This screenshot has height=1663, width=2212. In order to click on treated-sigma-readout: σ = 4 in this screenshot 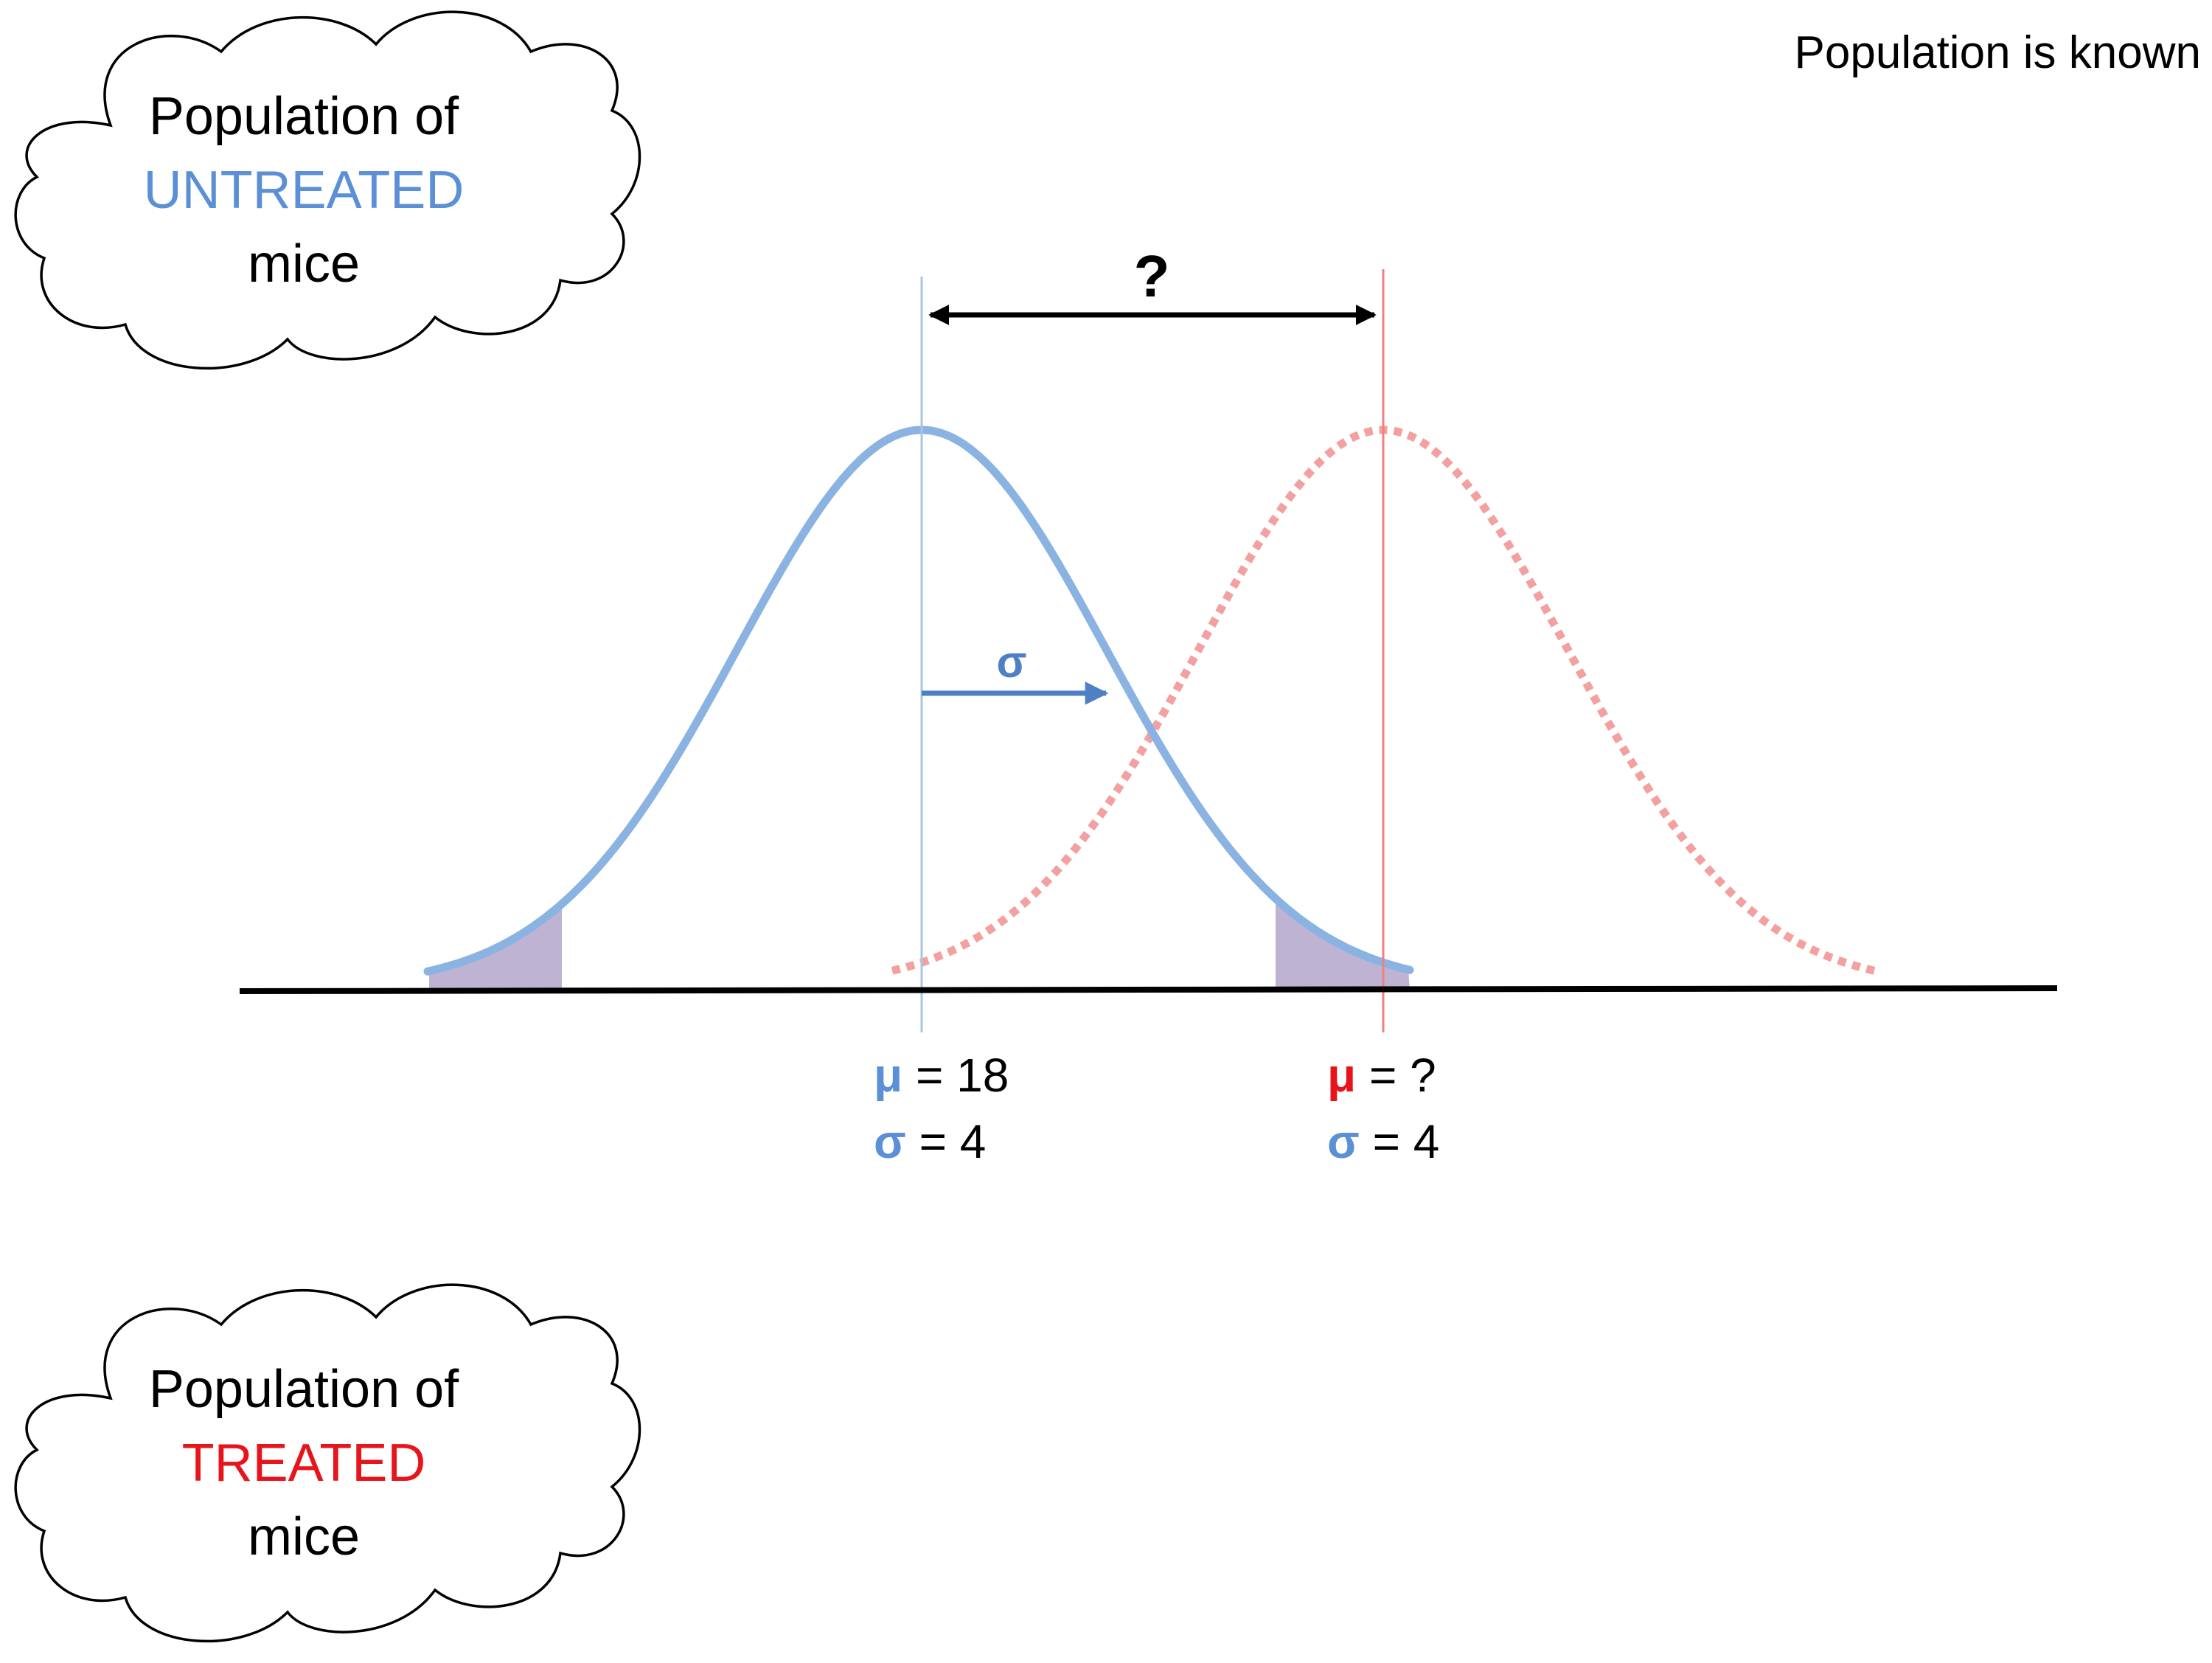, I will do `click(1383, 1141)`.